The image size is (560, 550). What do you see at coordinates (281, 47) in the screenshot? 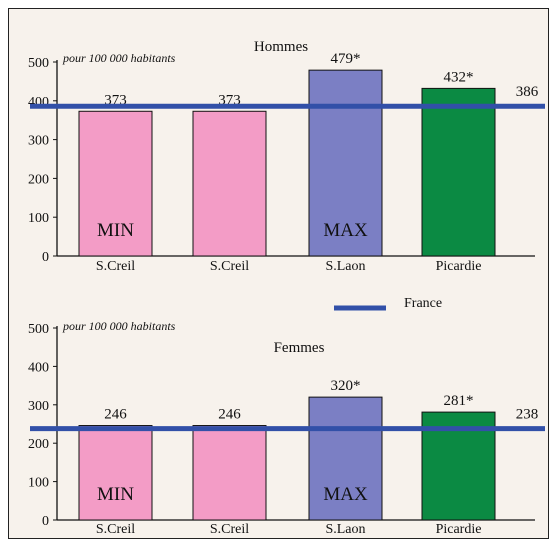
I see `panel-title: Hommes` at bounding box center [281, 47].